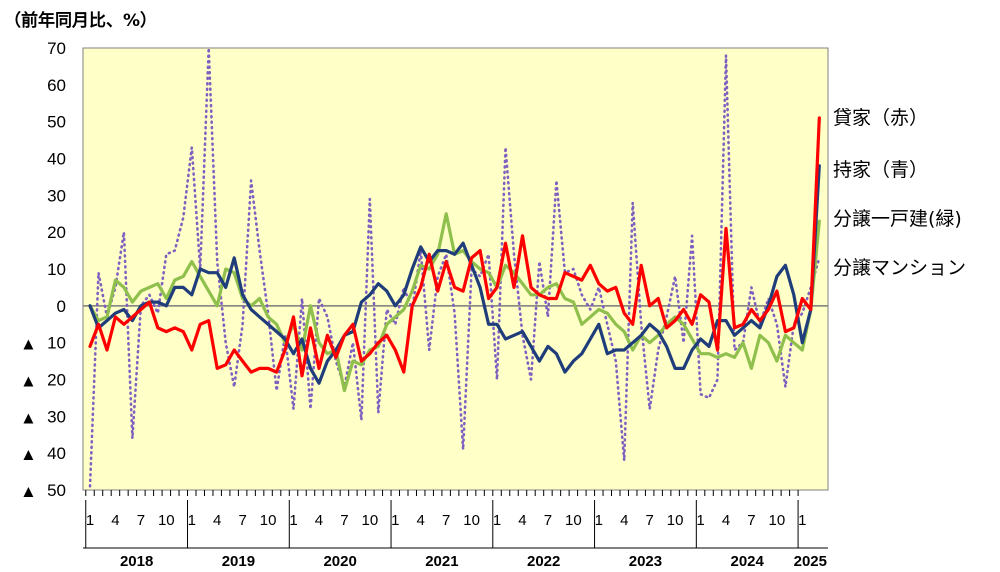 This screenshot has width=1000, height=572. What do you see at coordinates (441, 561) in the screenshot?
I see `x-year-label: 2021` at bounding box center [441, 561].